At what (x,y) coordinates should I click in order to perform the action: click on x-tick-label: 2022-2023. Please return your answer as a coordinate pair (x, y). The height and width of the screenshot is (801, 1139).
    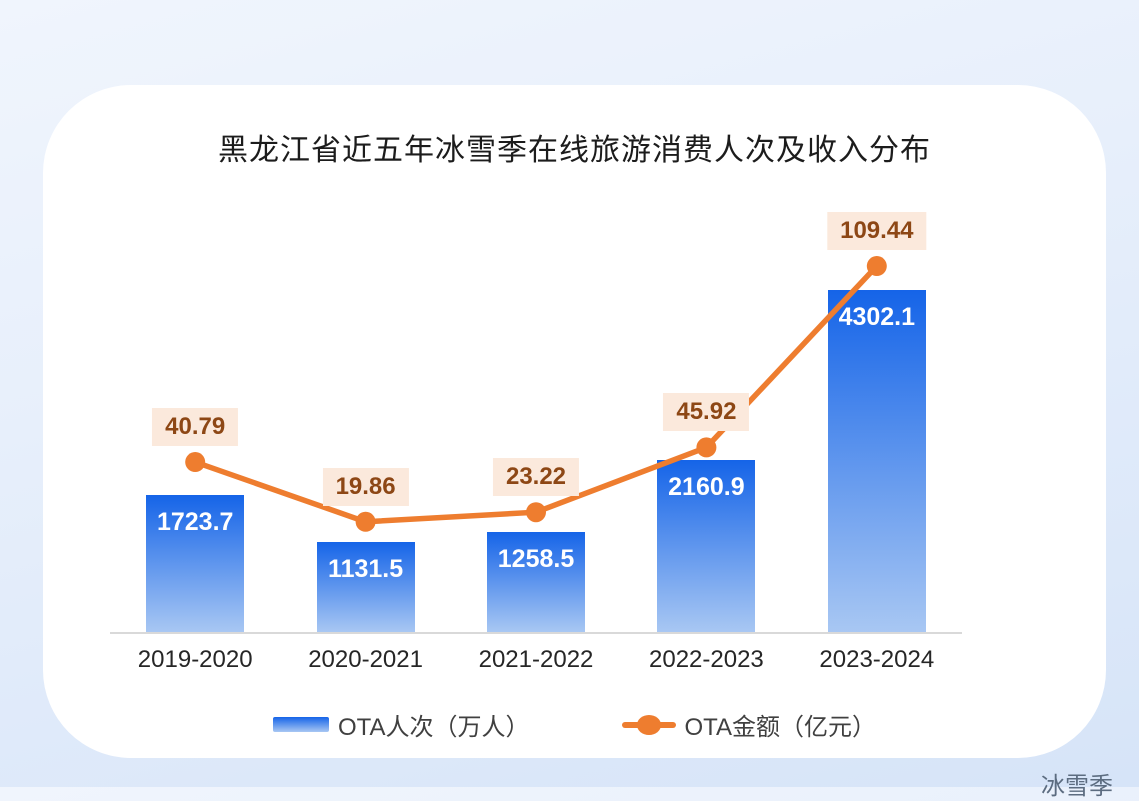
    Looking at the image, I should click on (706, 659).